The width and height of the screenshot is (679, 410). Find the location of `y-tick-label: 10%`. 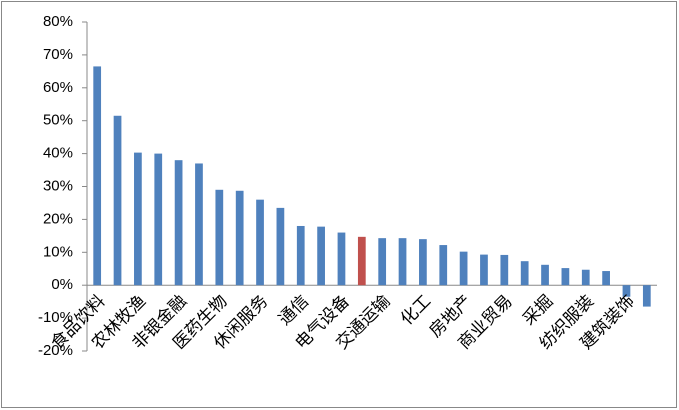

y-tick-label: 10% is located at coordinates (58, 251).